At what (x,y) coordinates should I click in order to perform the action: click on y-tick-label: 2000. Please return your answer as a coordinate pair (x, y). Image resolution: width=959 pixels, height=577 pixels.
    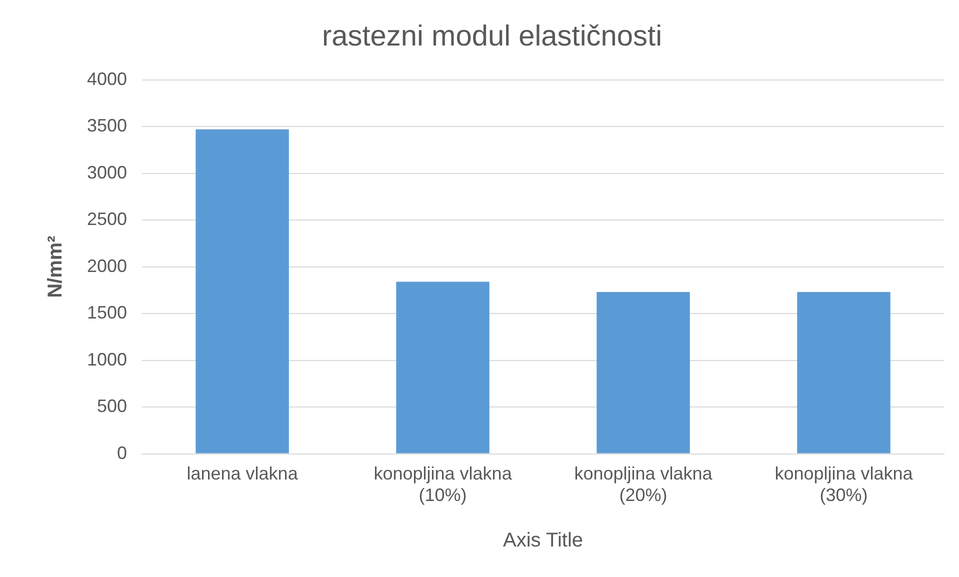
    Looking at the image, I should click on (107, 266).